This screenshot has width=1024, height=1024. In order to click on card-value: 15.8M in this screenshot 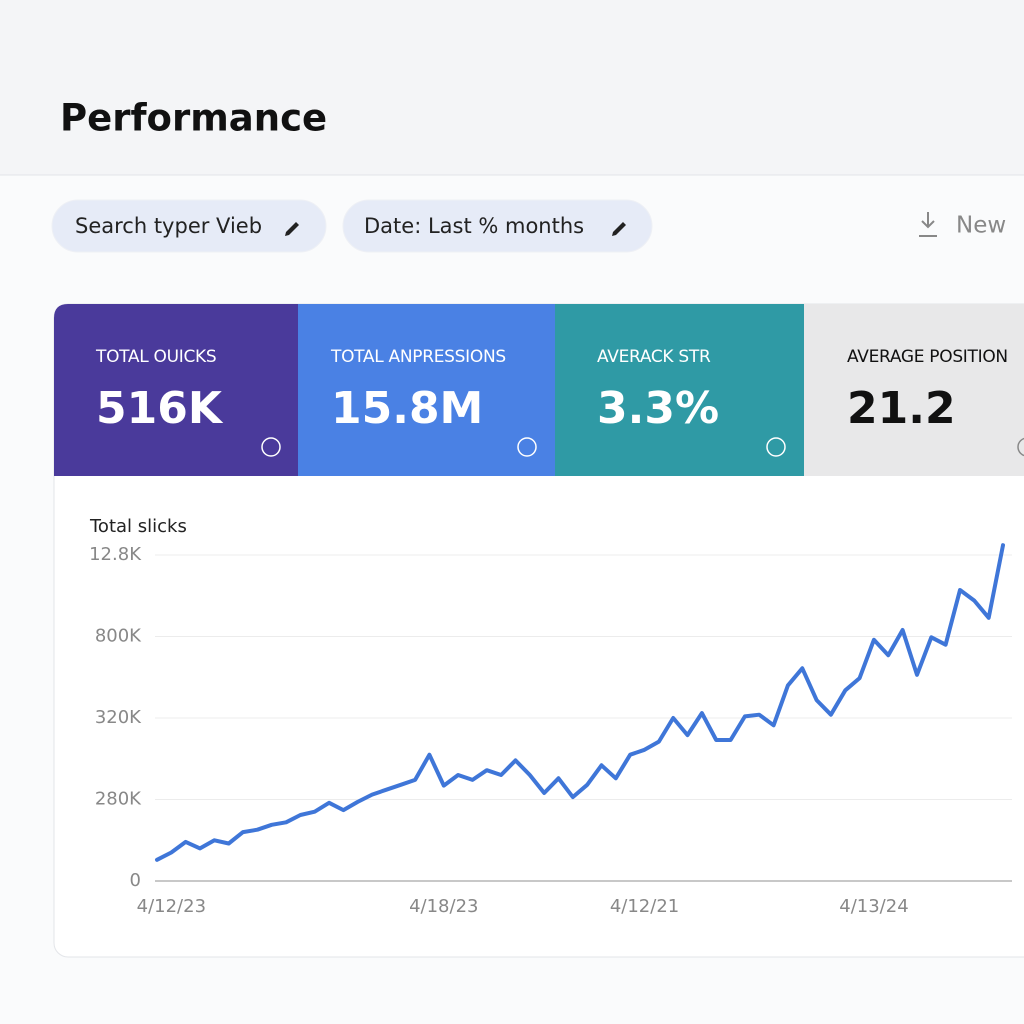, I will do `click(407, 408)`.